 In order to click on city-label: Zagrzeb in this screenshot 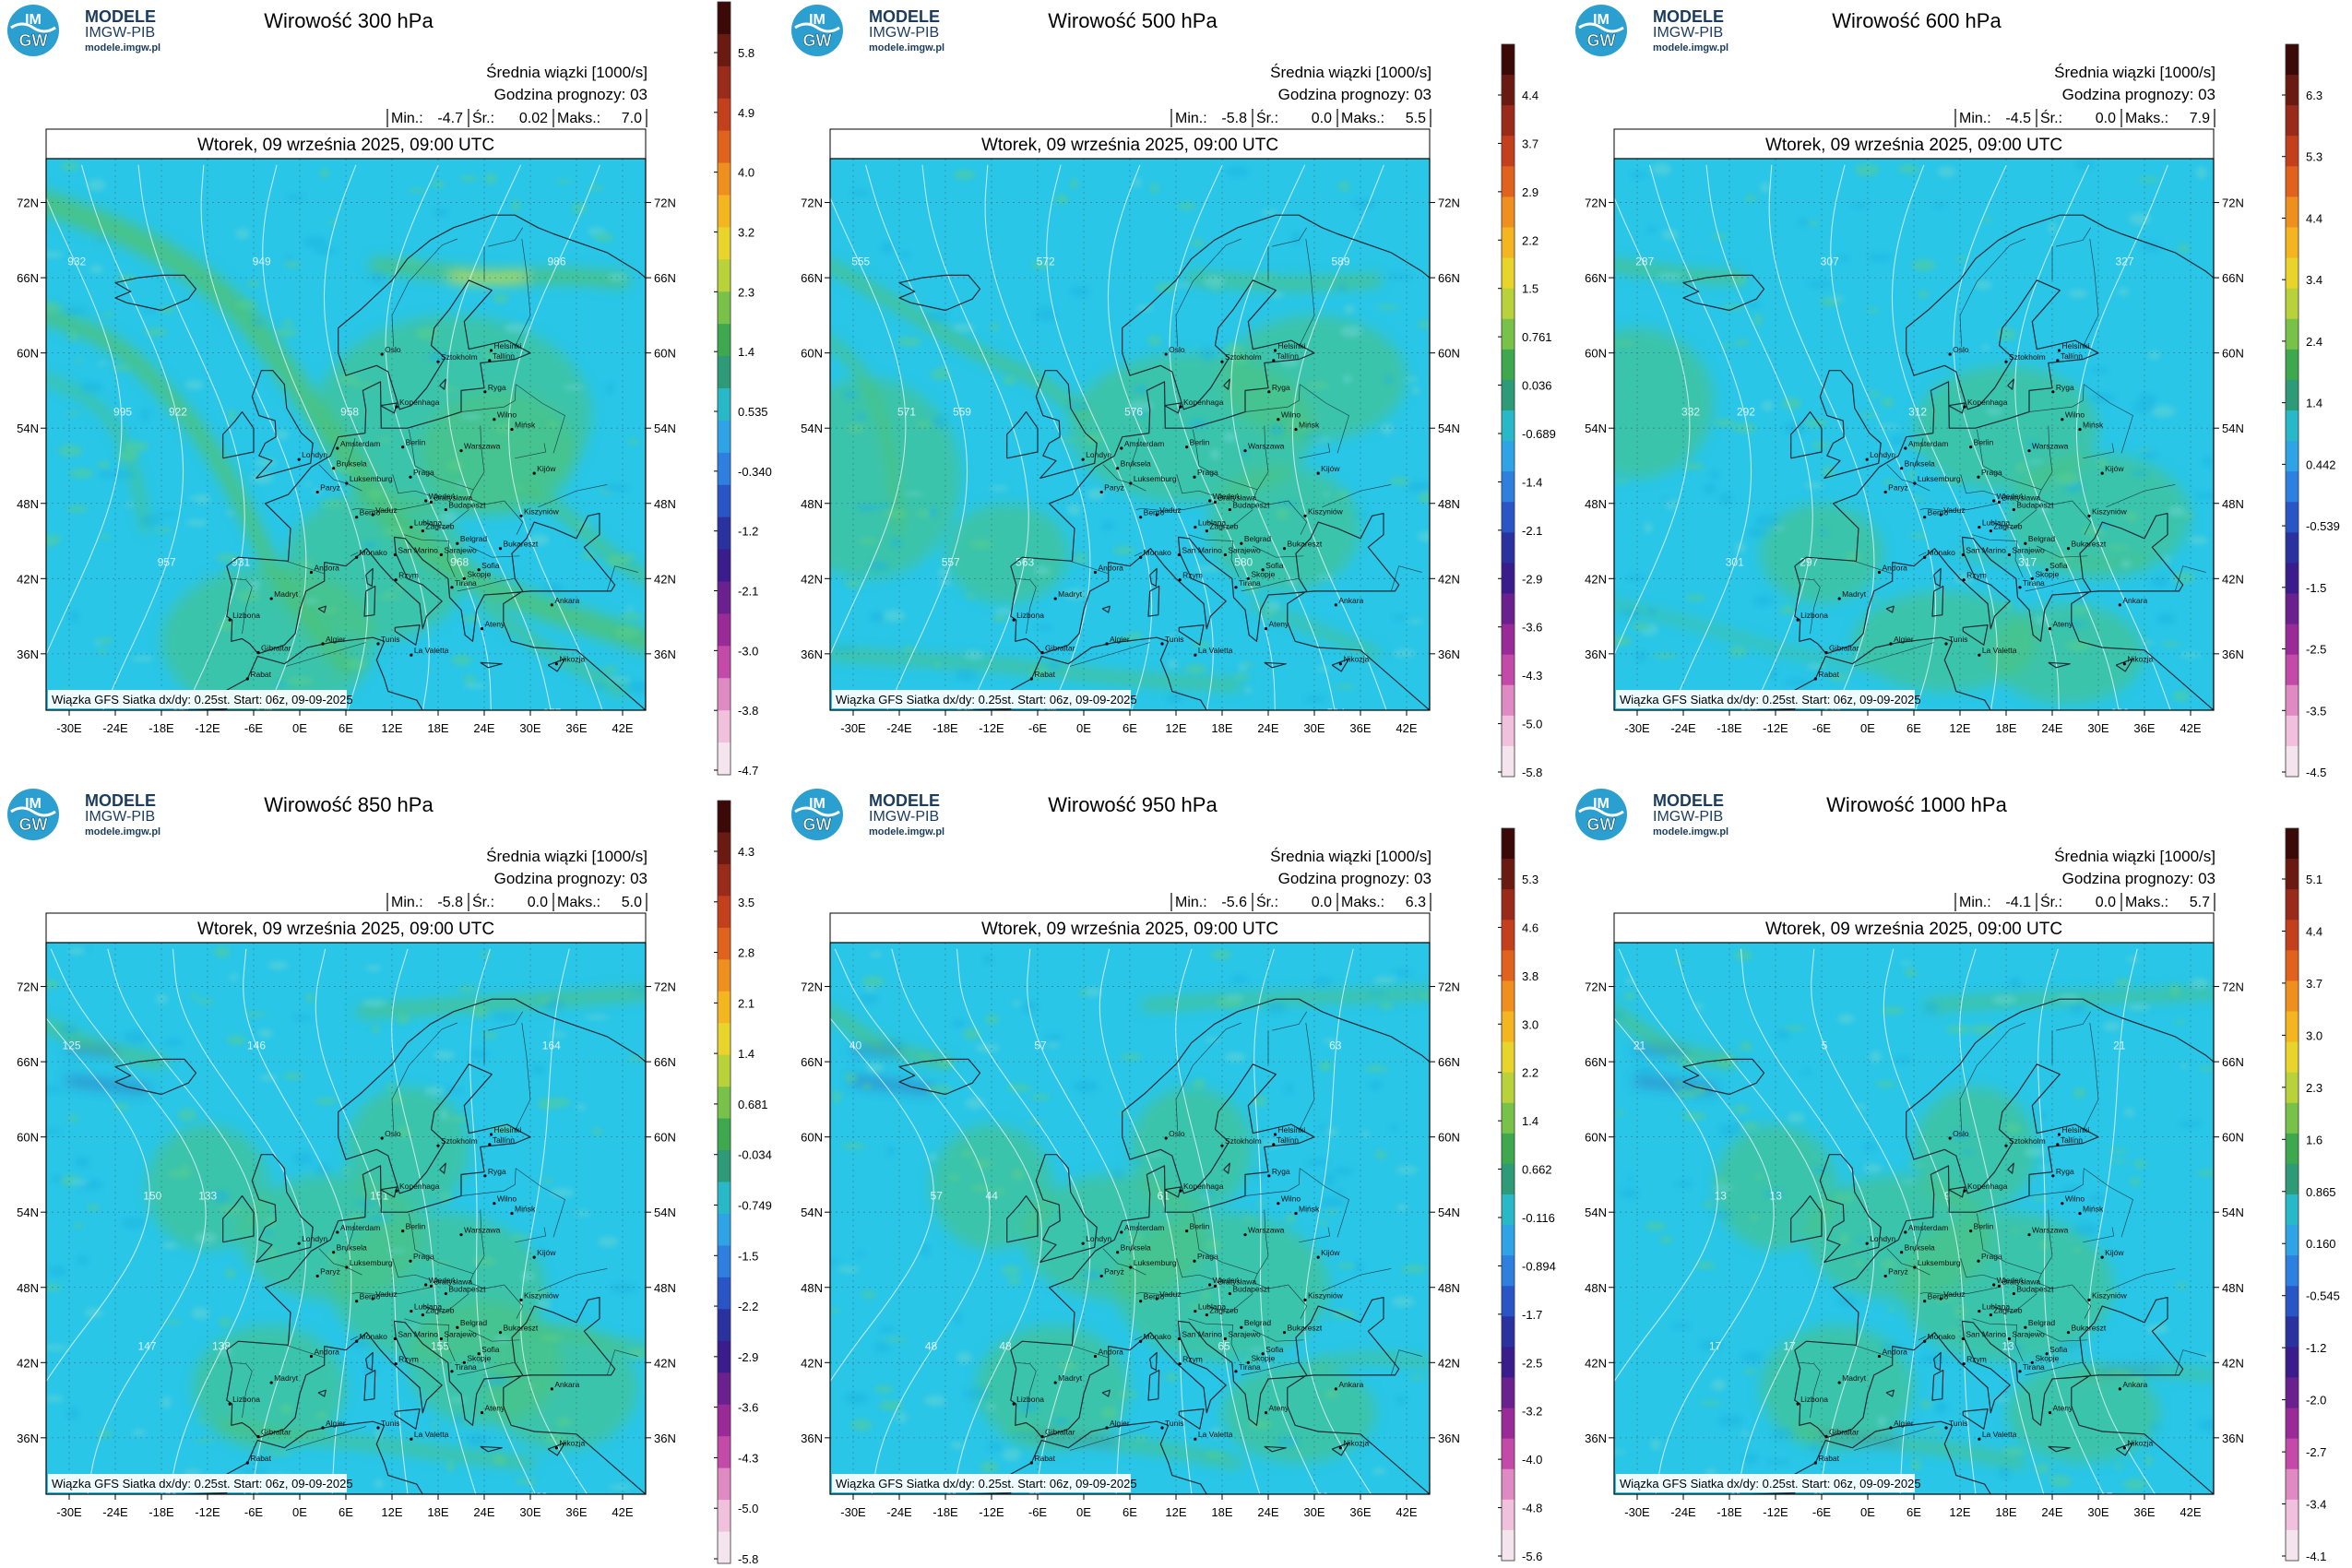, I will do `click(2007, 526)`.